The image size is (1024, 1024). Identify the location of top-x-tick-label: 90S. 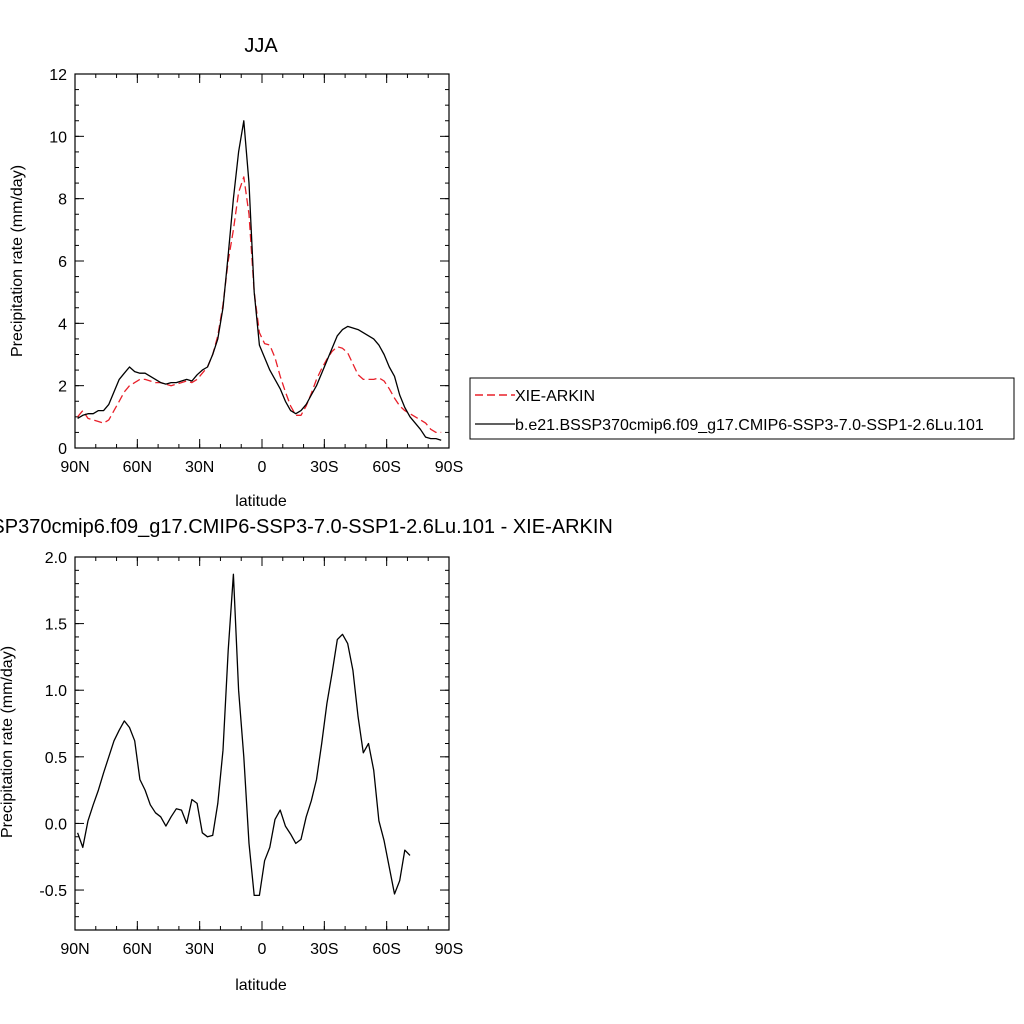
(449, 467).